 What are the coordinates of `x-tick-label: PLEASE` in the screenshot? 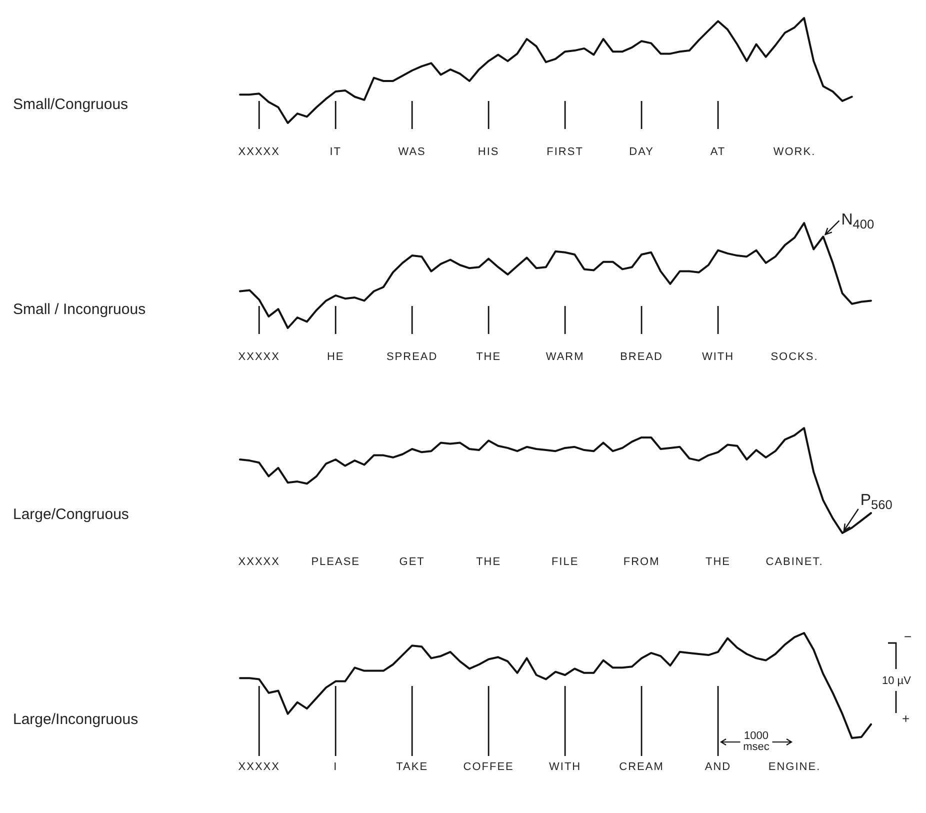 It's located at (335, 562).